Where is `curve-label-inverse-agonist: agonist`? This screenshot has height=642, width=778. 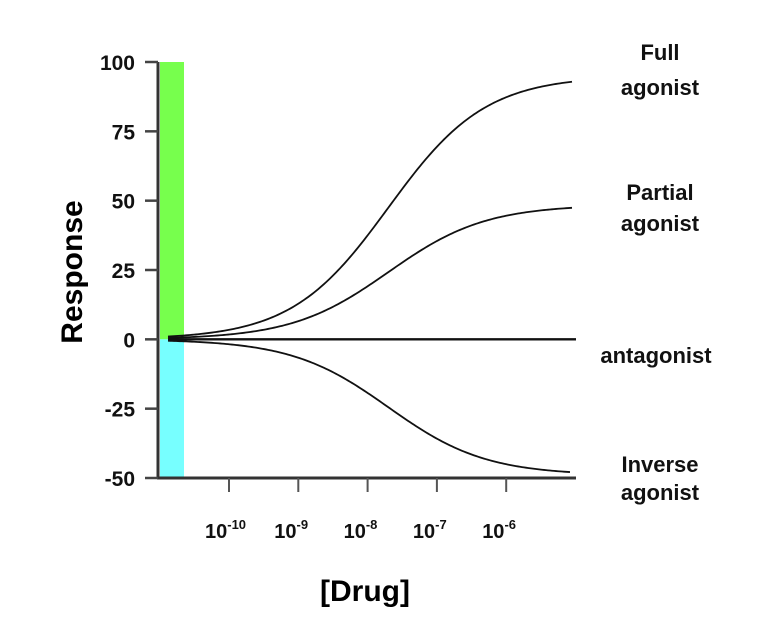
curve-label-inverse-agonist: agonist is located at coordinates (660, 492).